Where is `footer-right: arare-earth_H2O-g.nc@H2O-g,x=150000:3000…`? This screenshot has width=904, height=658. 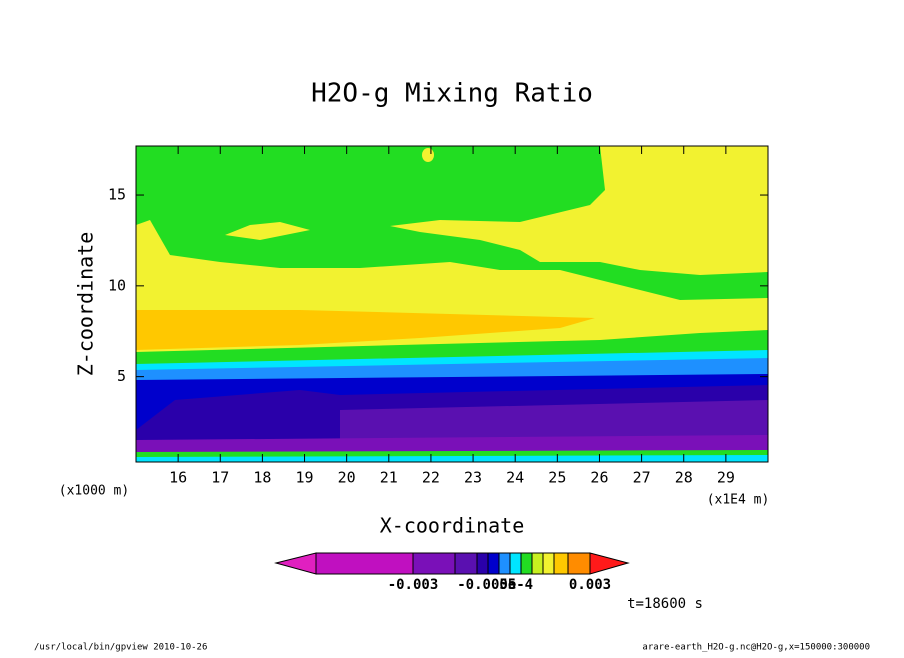 footer-right: arare-earth_H2O-g.nc@H2O-g,x=150000:3000… is located at coordinates (756, 648).